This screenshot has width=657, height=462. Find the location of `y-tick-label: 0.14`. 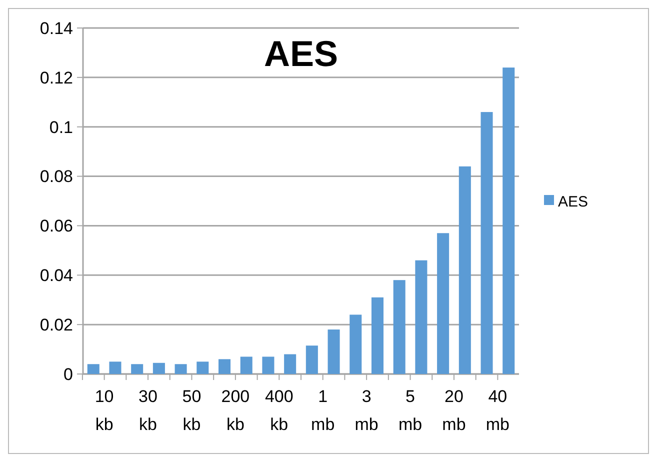

y-tick-label: 0.14 is located at coordinates (56, 28).